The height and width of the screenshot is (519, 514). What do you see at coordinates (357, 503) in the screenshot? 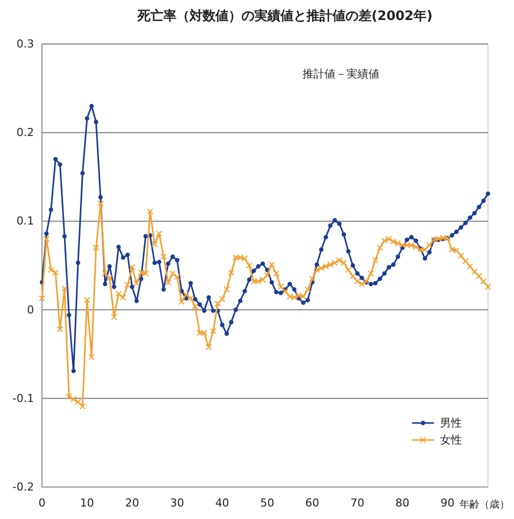
I see `x-tick-label: 70` at bounding box center [357, 503].